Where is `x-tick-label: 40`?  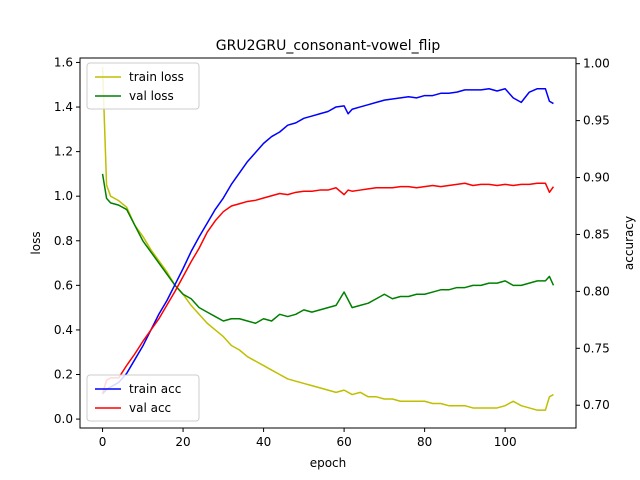
x-tick-label: 40 is located at coordinates (263, 442).